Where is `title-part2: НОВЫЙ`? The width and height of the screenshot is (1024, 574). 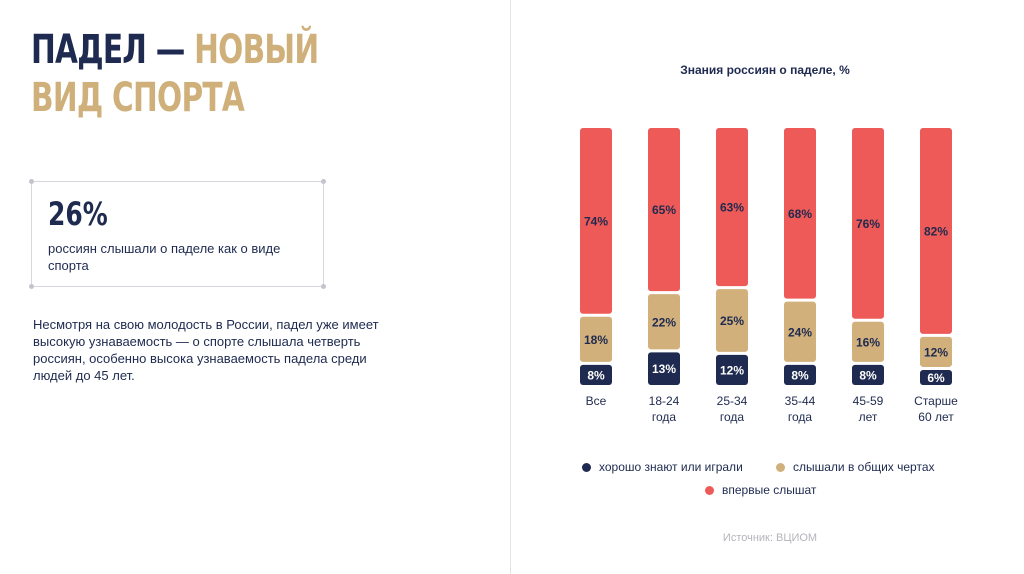
title-part2: НОВЫЙ is located at coordinates (256, 50).